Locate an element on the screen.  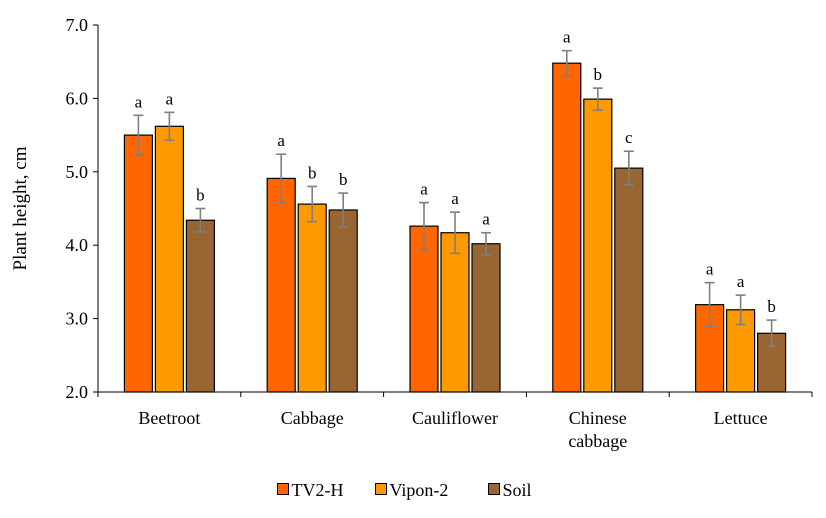
y-axis-title: Plant height, cm is located at coordinates (20, 208).